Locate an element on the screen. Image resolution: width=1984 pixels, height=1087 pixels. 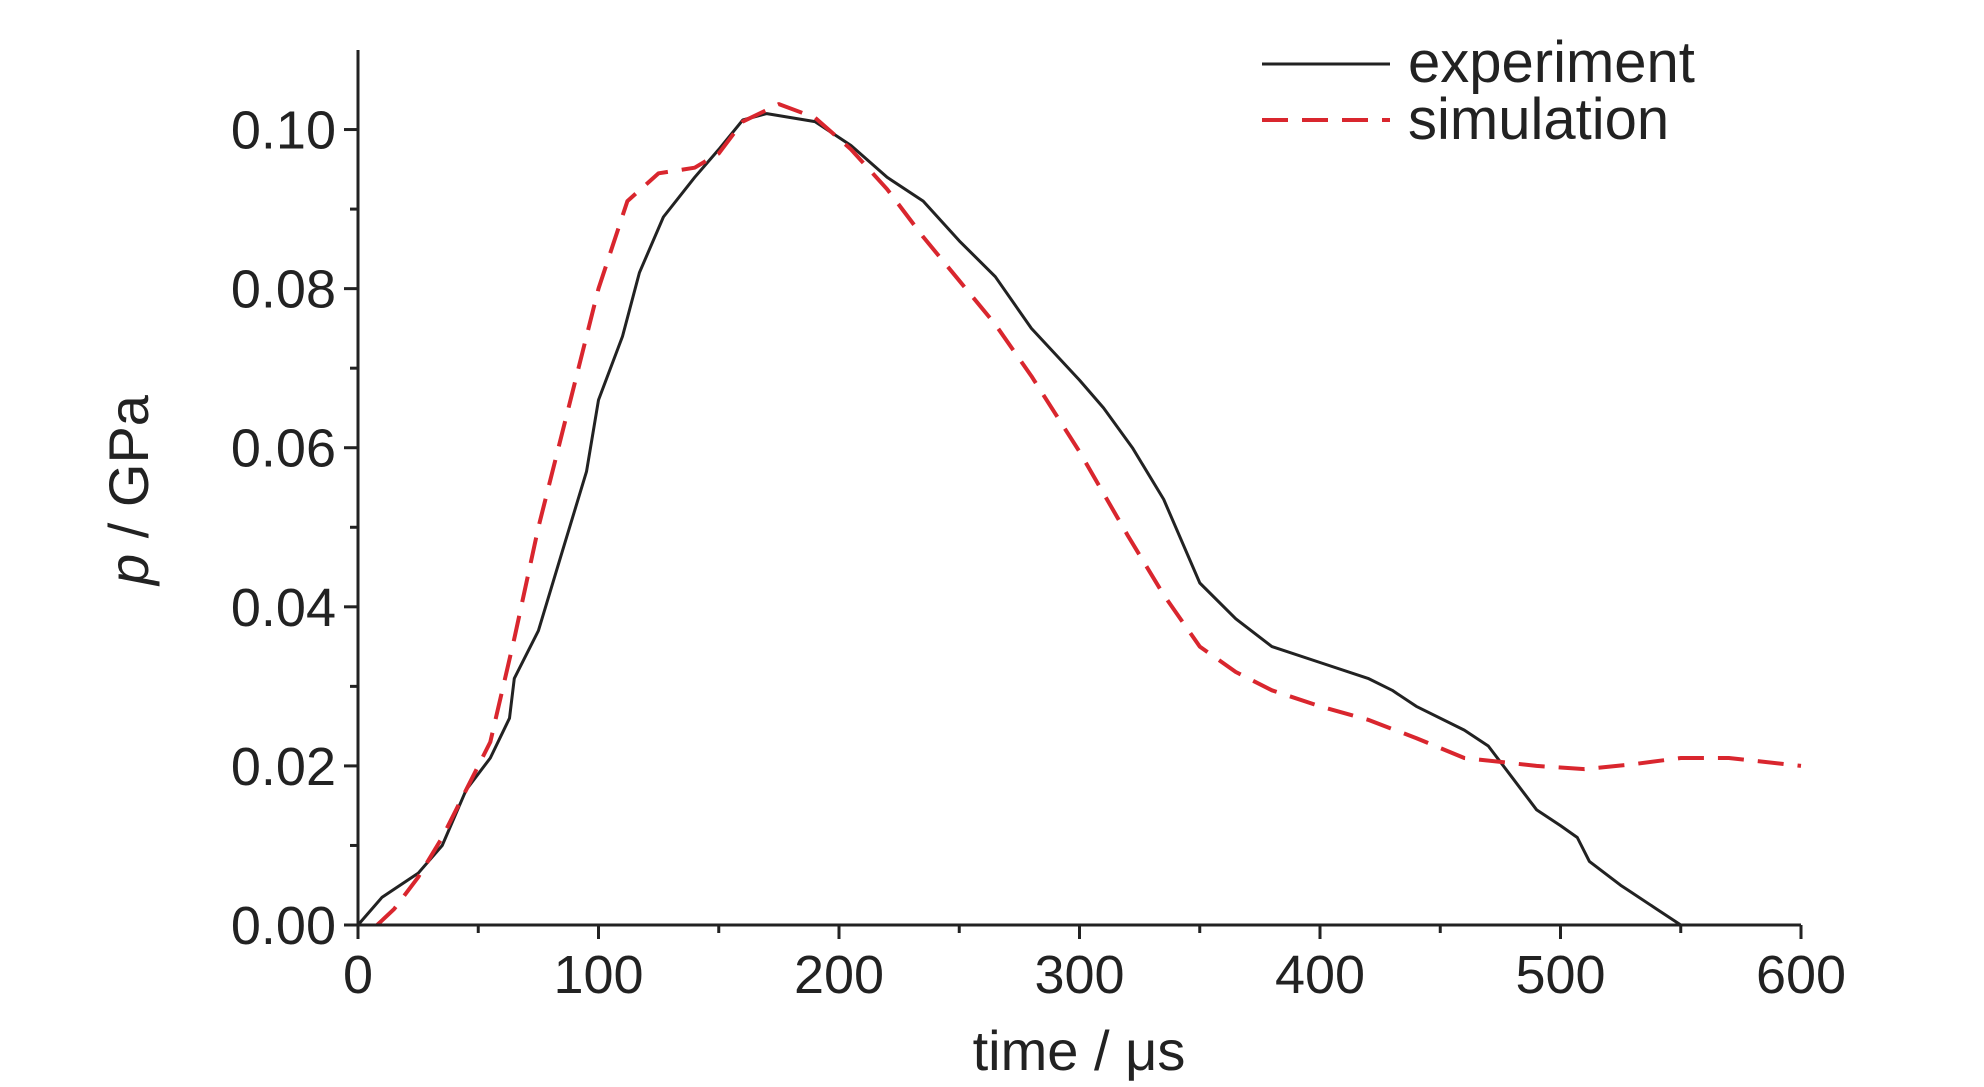
y-tick-label: 0.04 is located at coordinates (283, 608).